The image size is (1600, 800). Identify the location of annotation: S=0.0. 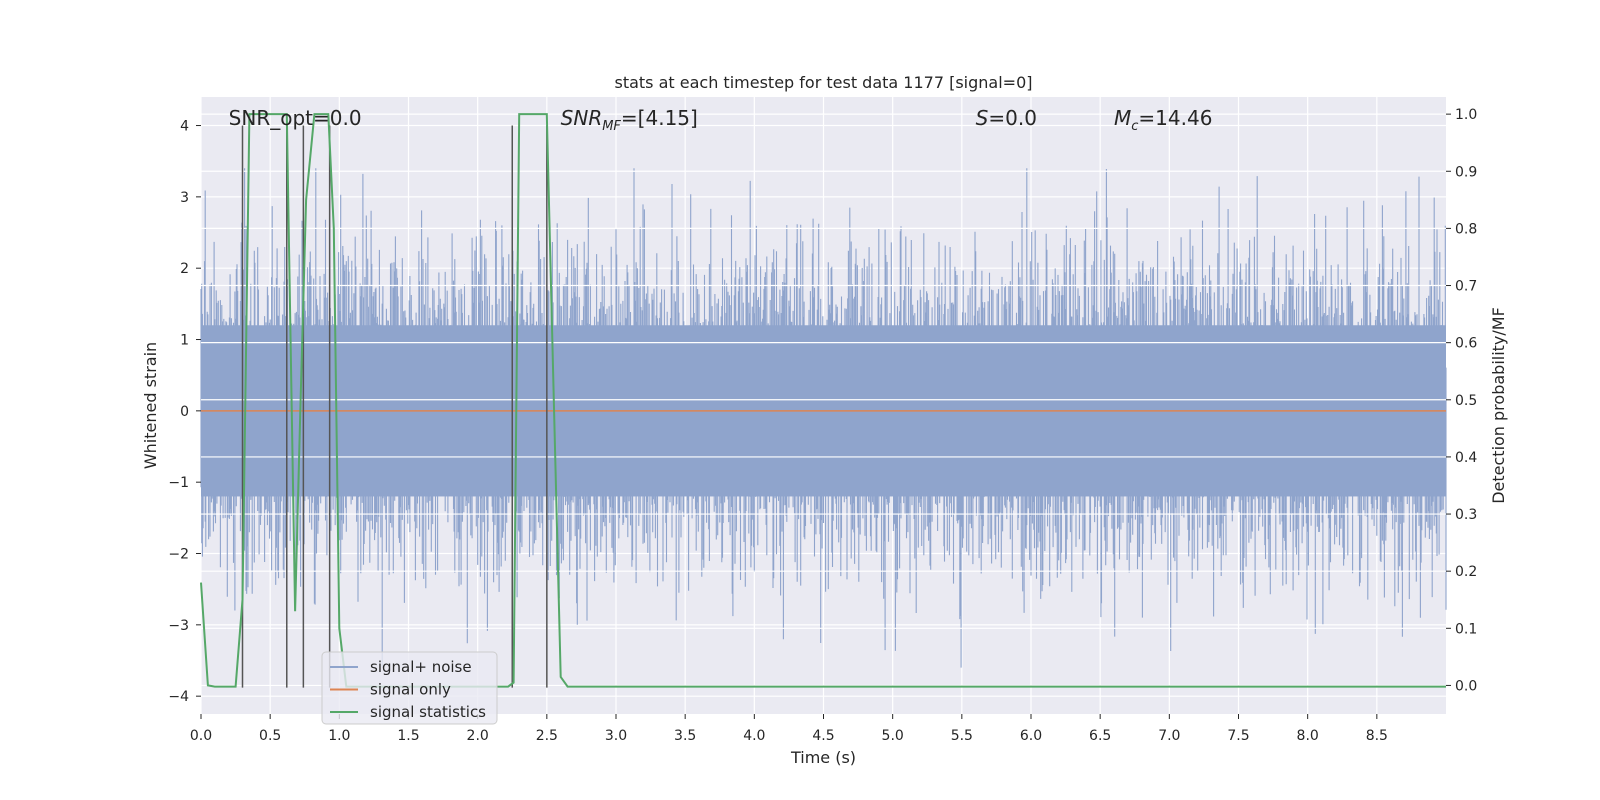
(1006, 118).